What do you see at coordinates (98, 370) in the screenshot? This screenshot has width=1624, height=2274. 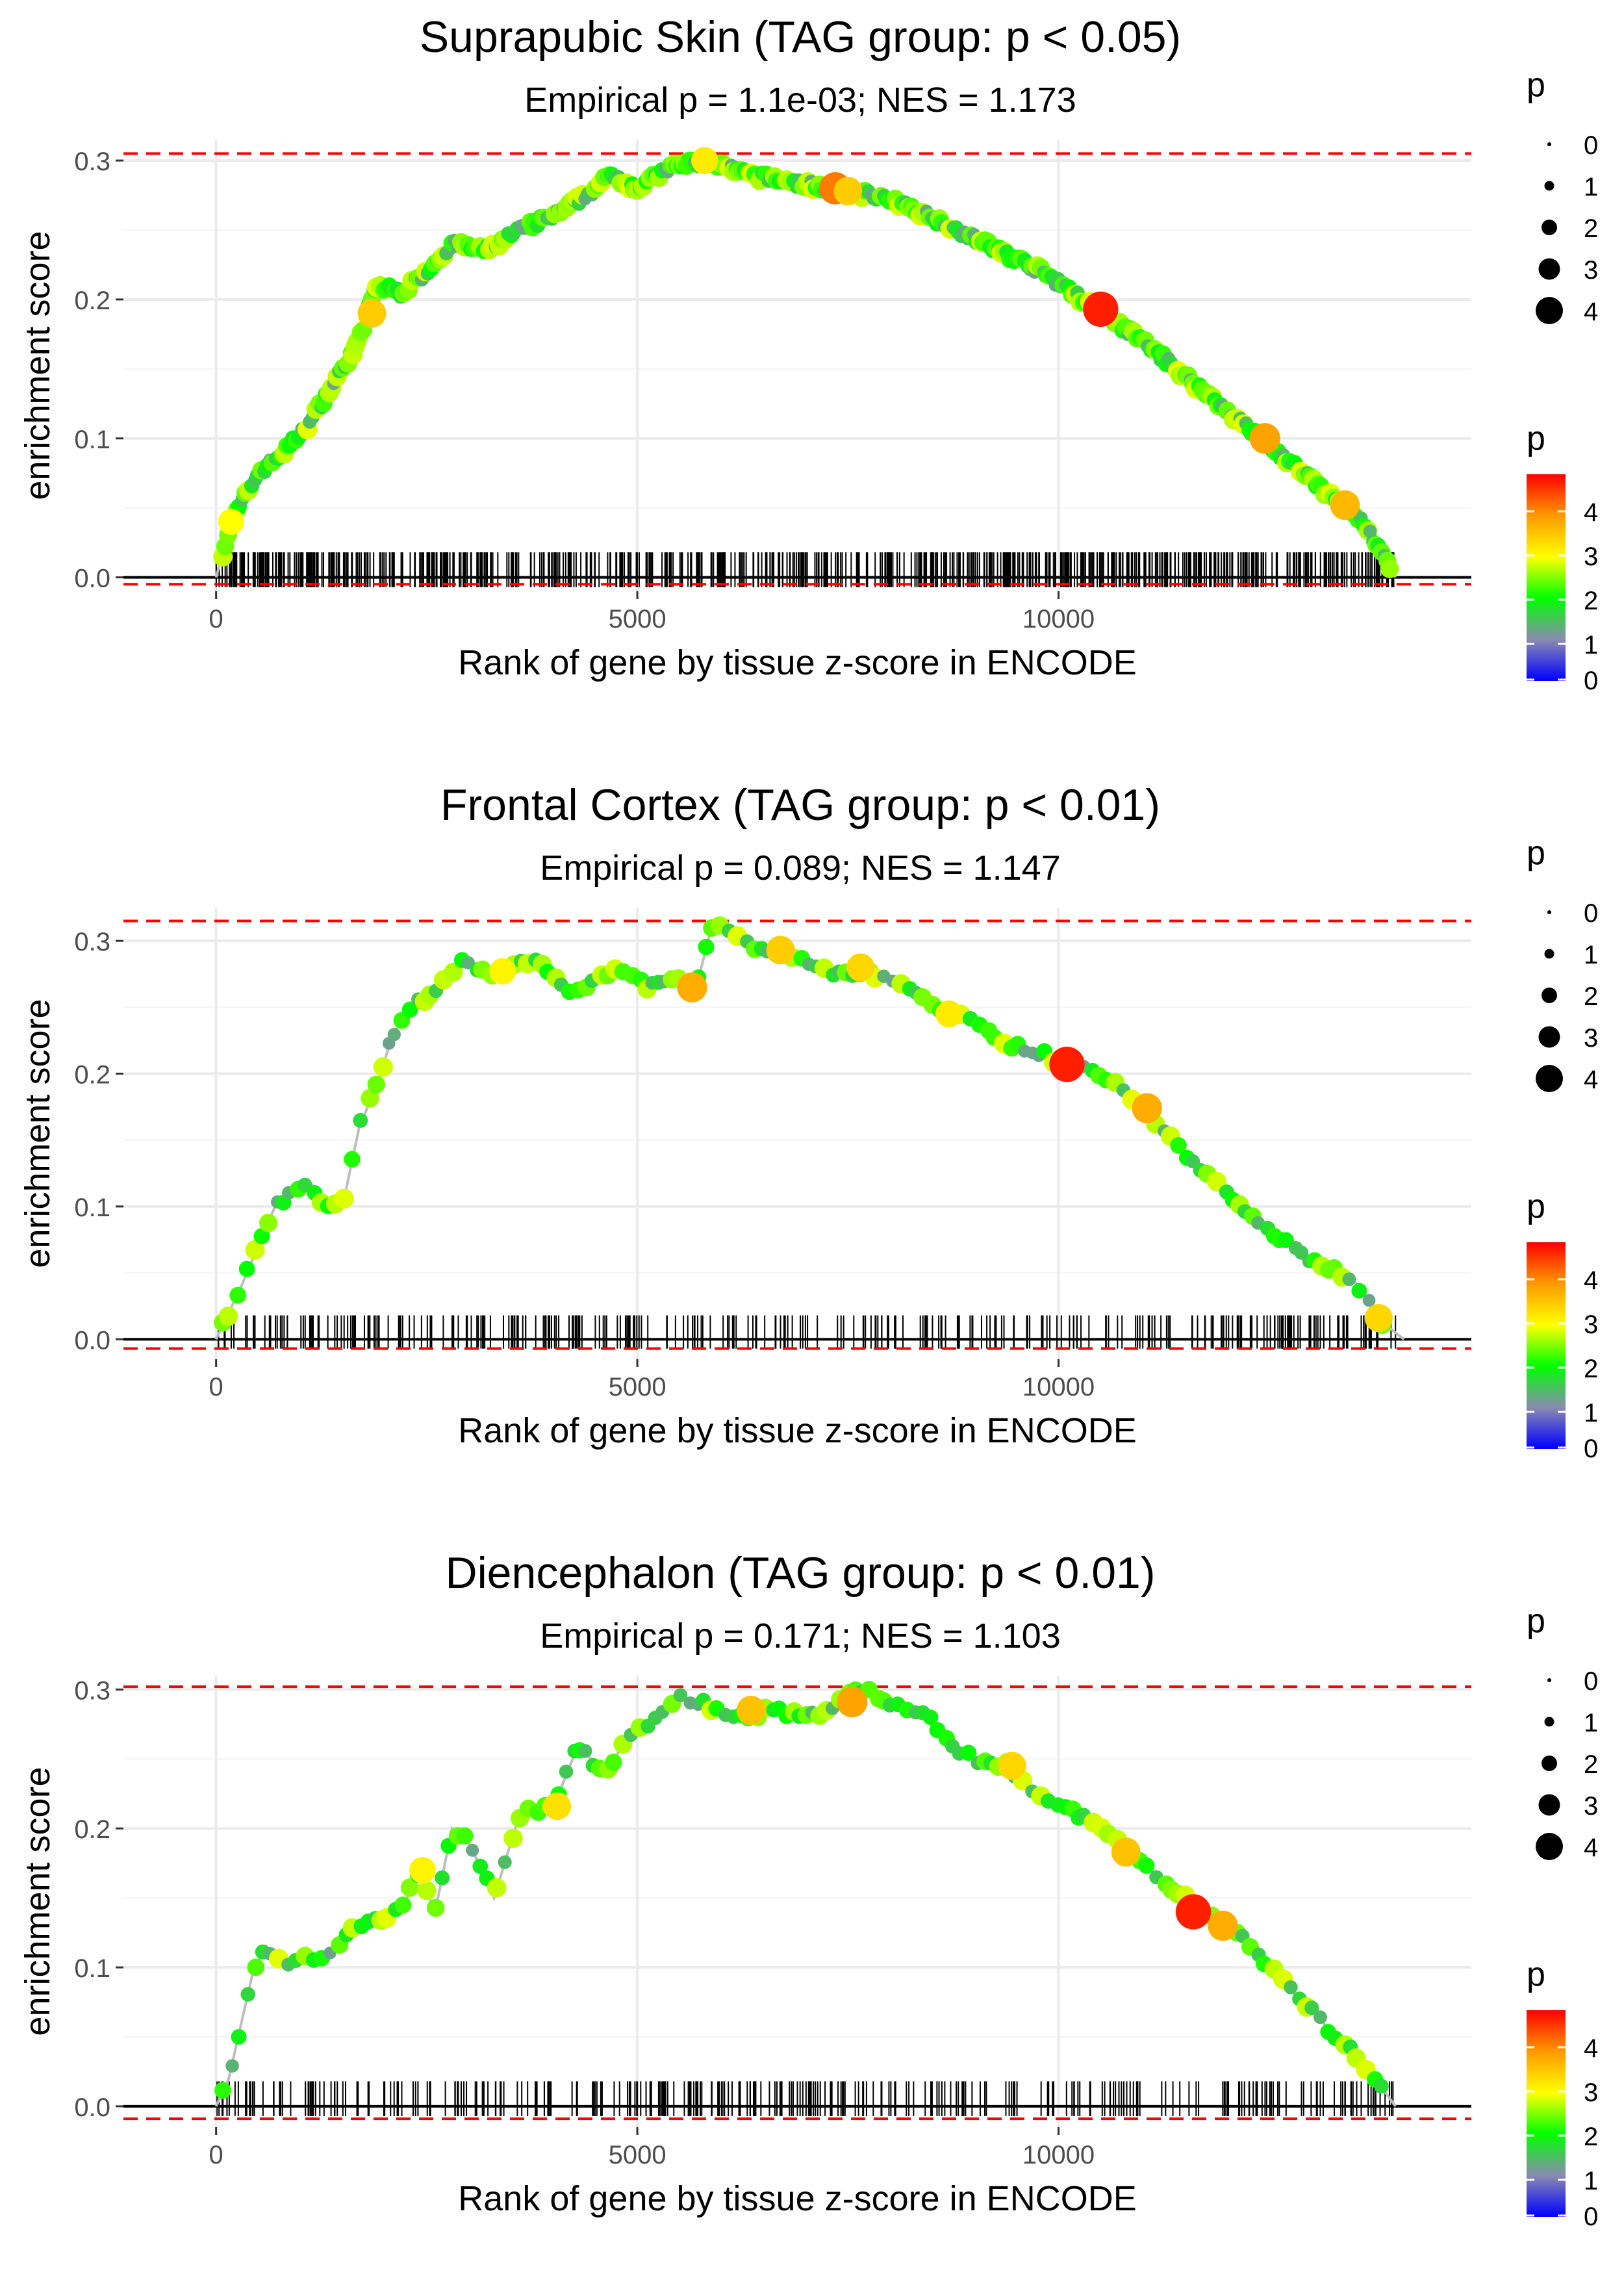 I see `y-axis: 0.0 0.1 0.2 0.3` at bounding box center [98, 370].